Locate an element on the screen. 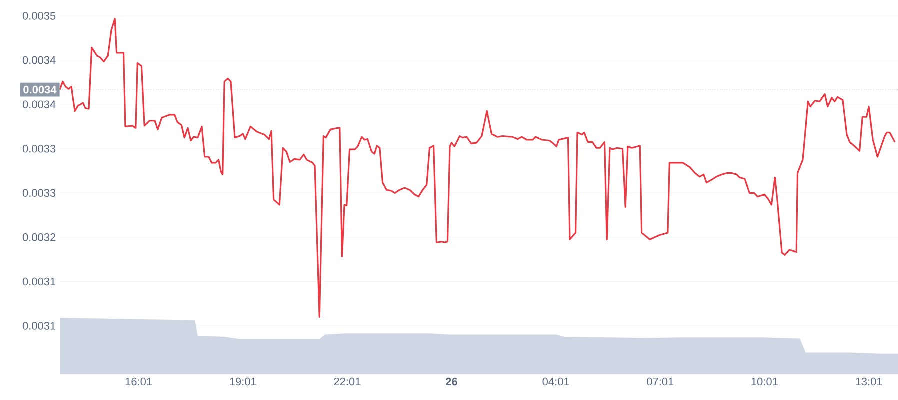 The width and height of the screenshot is (898, 400). y-tick-label: 0.0032 is located at coordinates (39, 238).